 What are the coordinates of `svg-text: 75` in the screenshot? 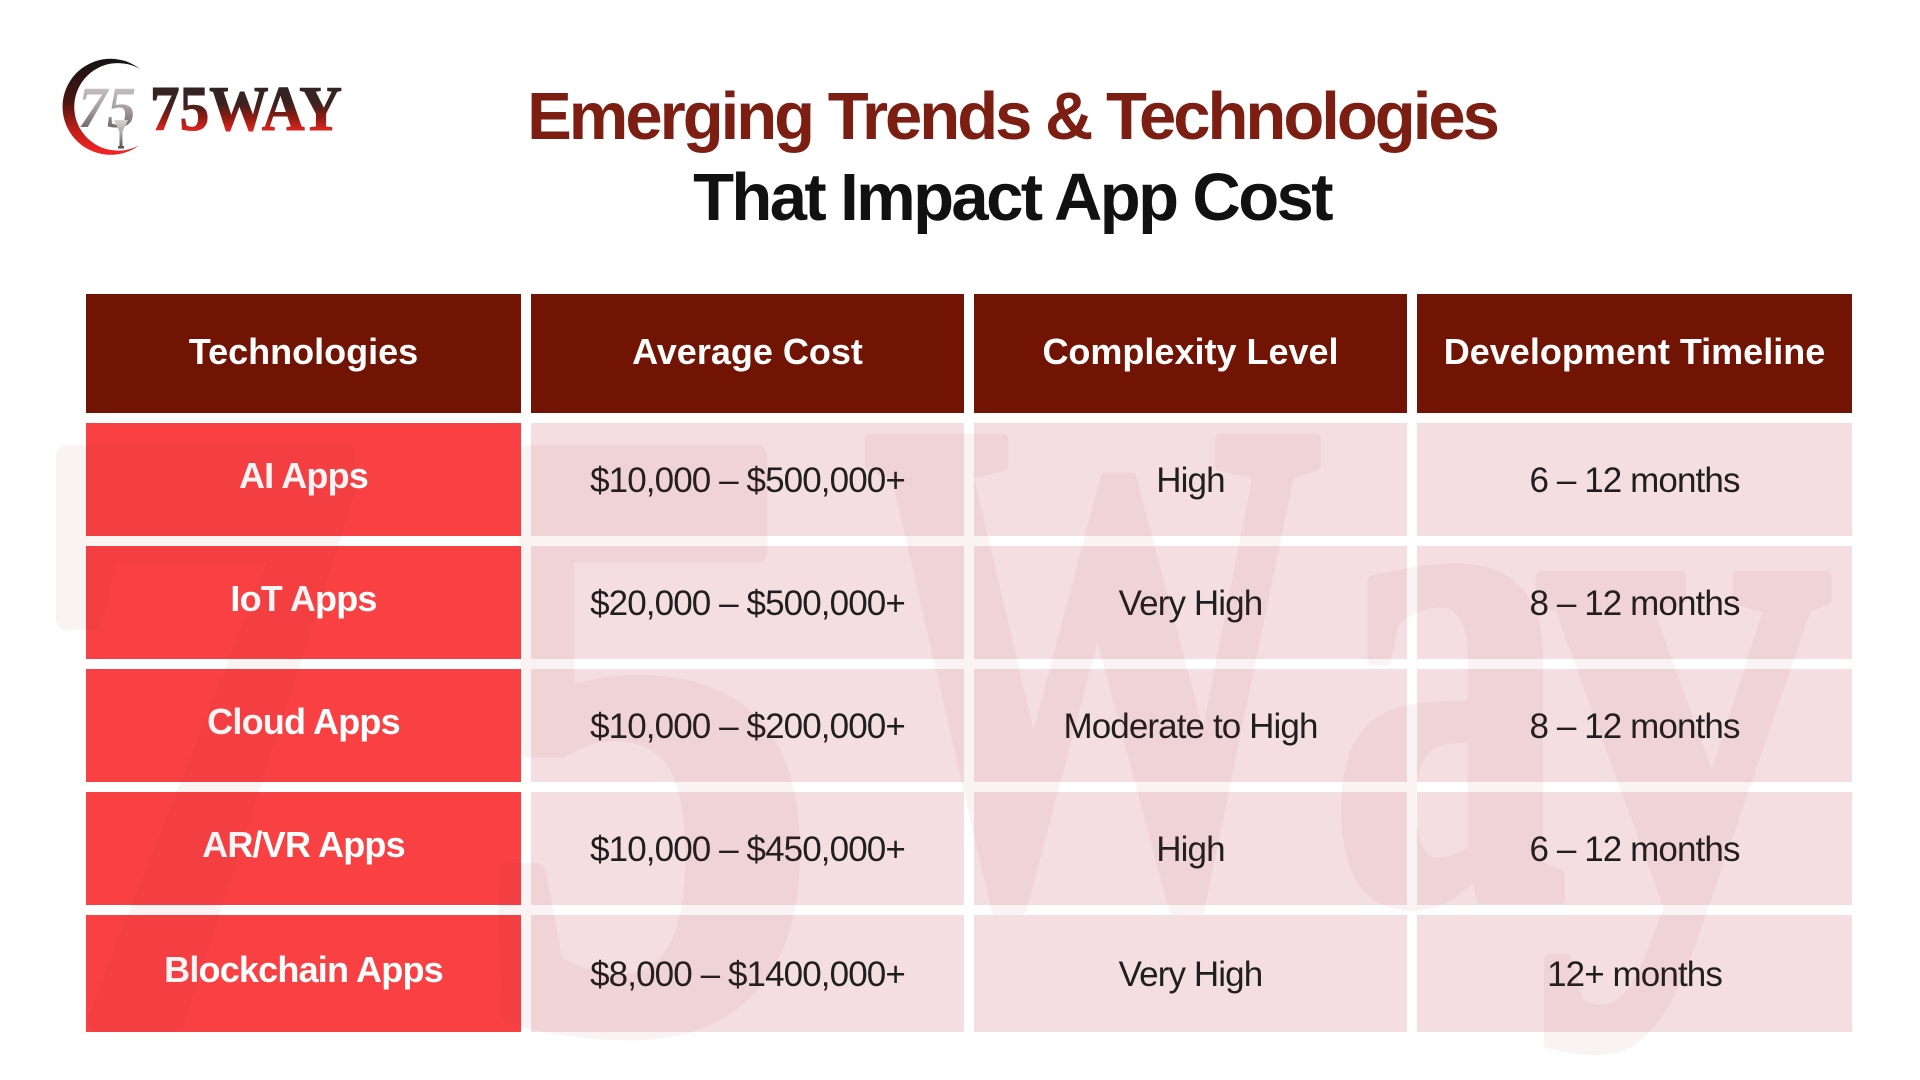 It's located at (107, 107).